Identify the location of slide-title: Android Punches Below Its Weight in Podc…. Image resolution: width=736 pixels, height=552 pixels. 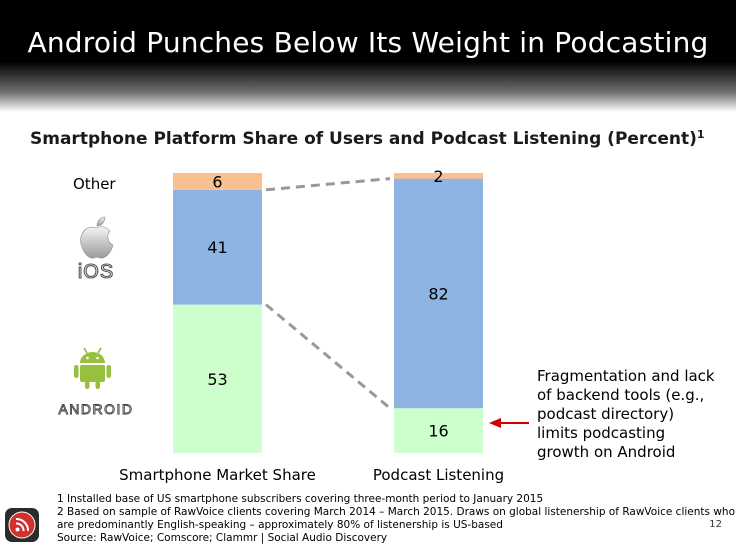
(368, 42).